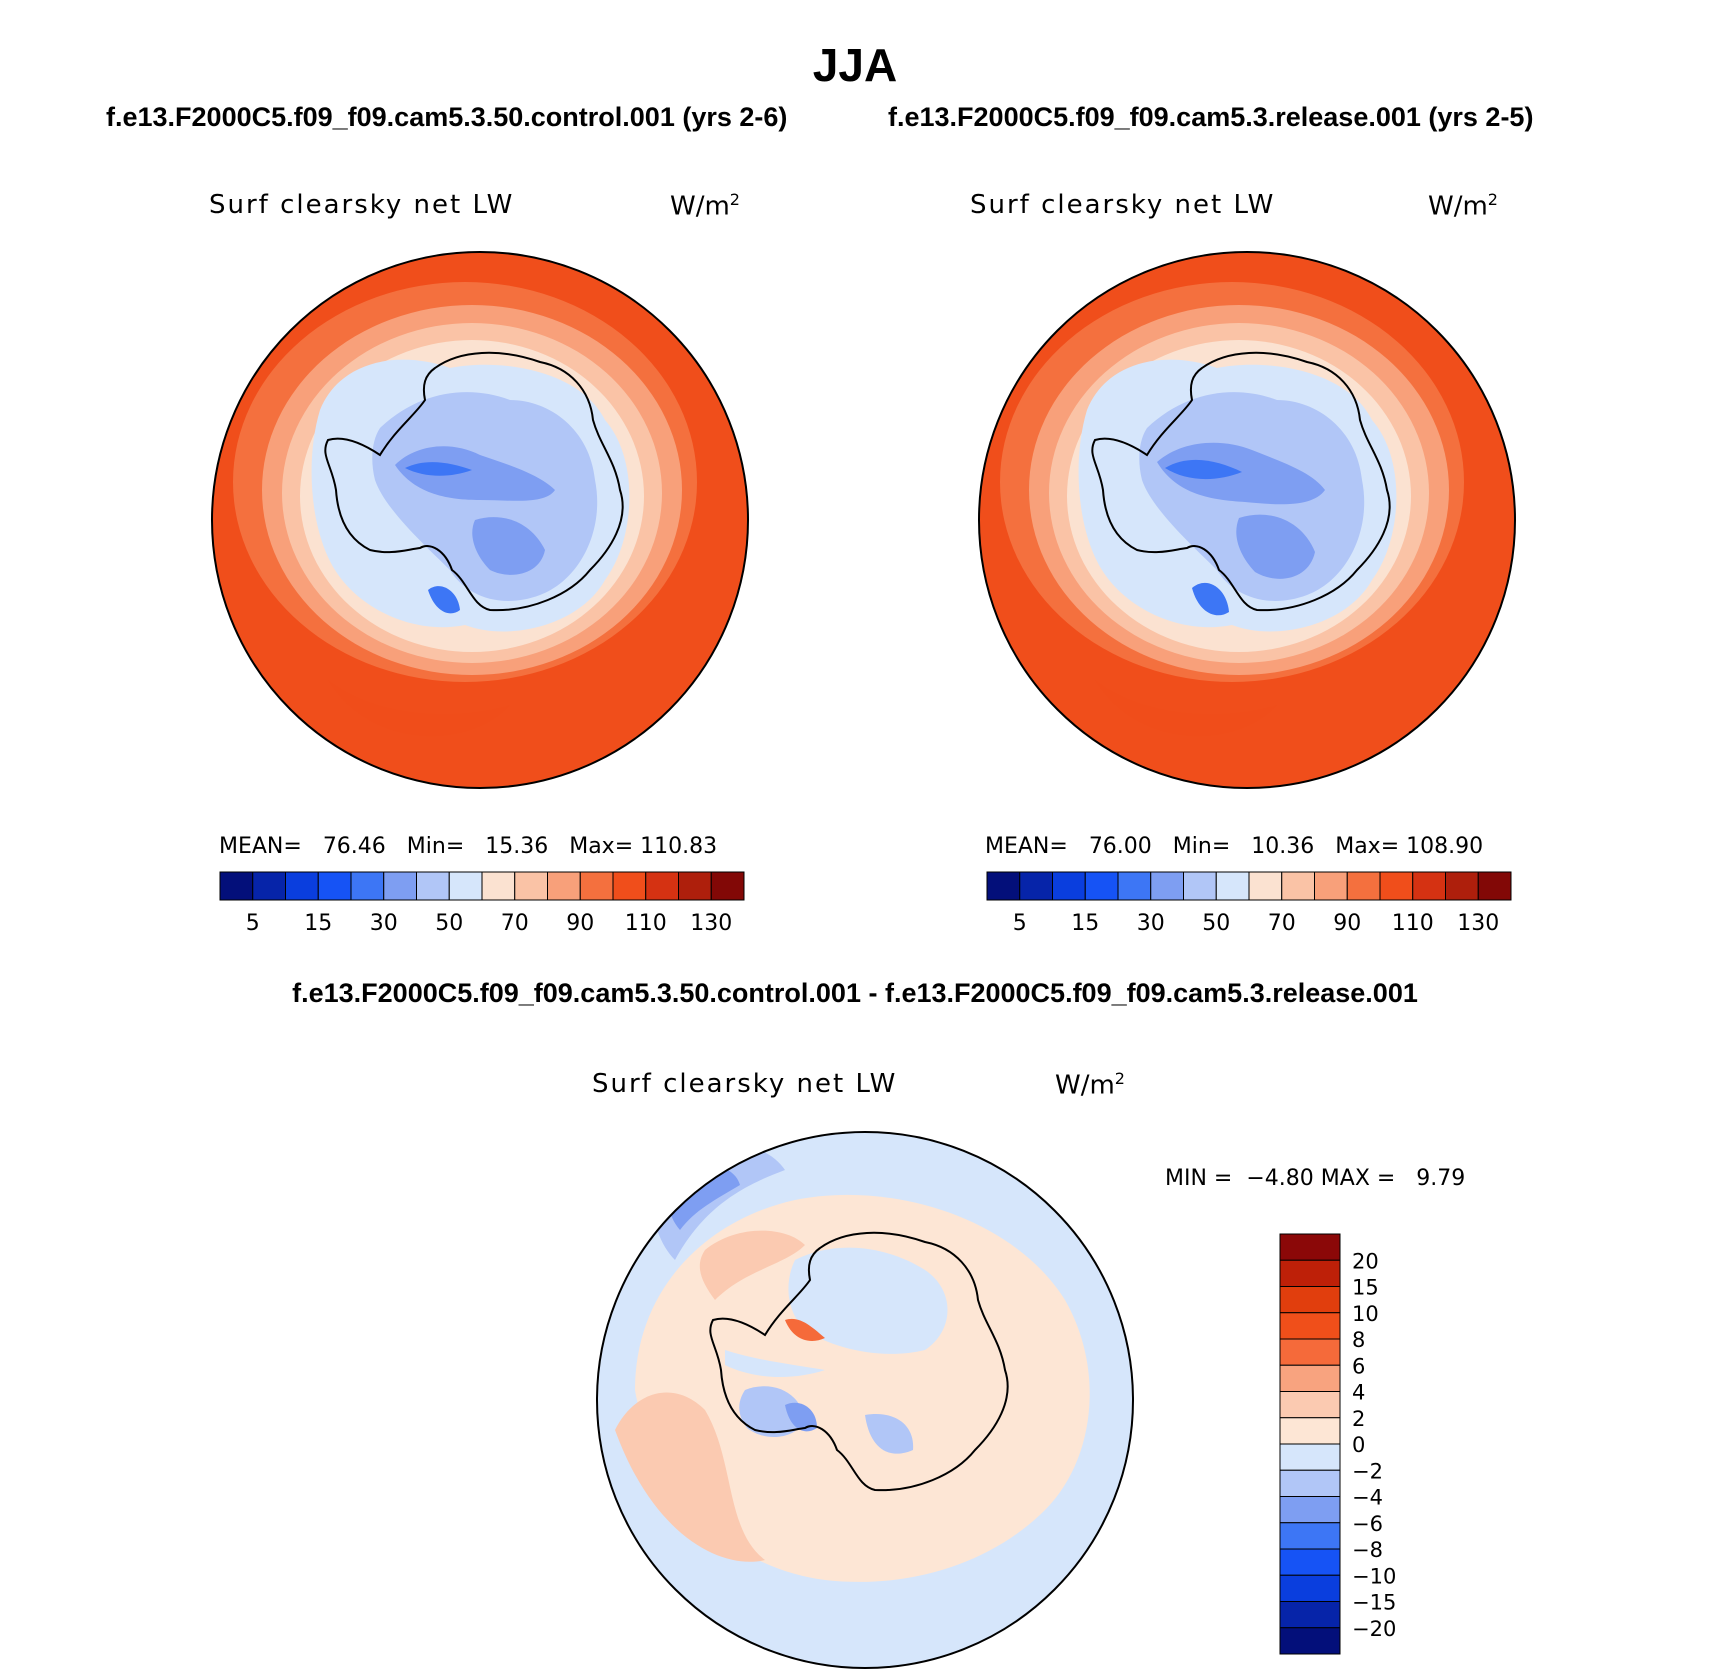 The width and height of the screenshot is (1710, 1670). What do you see at coordinates (705, 206) in the screenshot?
I see `units-label-left: W/m2` at bounding box center [705, 206].